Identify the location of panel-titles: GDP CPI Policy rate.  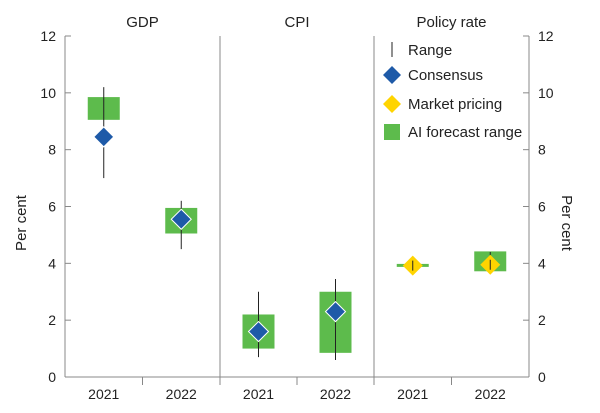
(306, 22).